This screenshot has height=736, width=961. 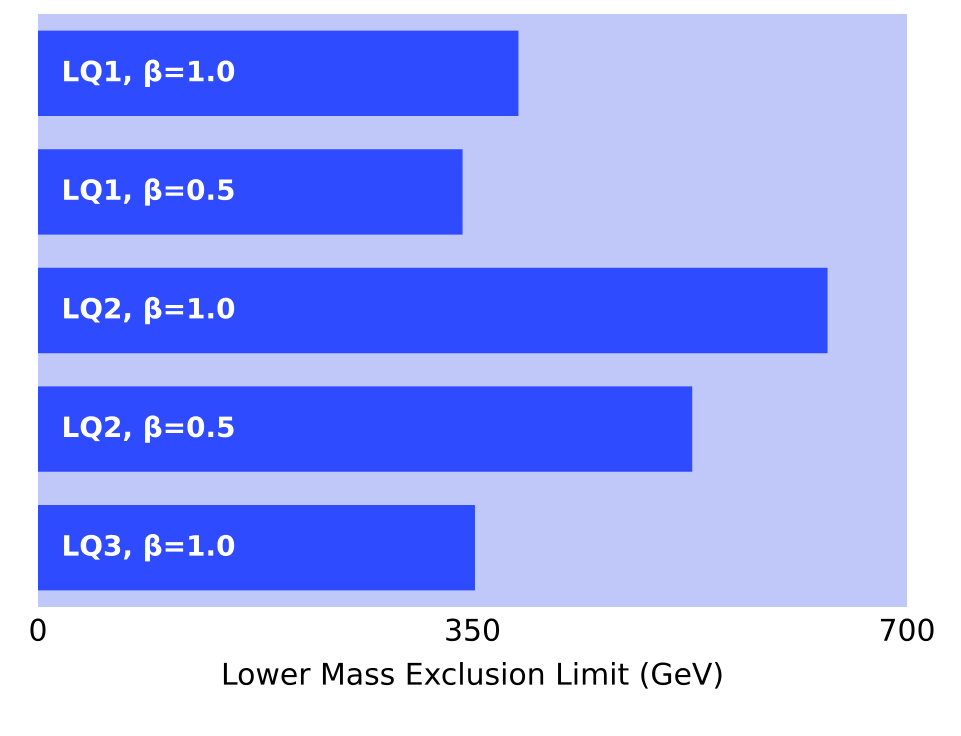 I want to click on x-tick-label: 0, so click(x=38, y=630).